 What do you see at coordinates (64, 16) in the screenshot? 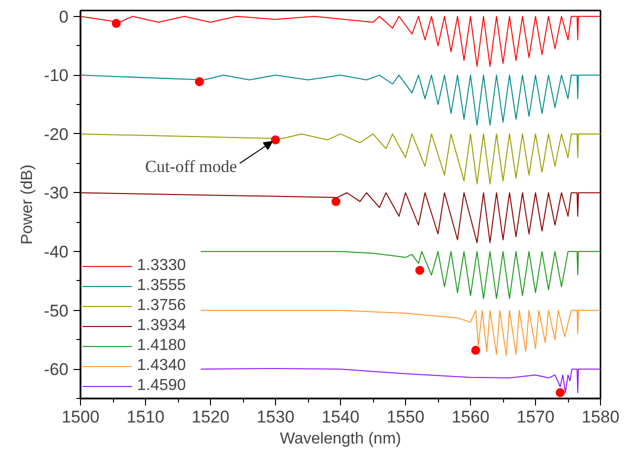
I see `y-tick-label: 0` at bounding box center [64, 16].